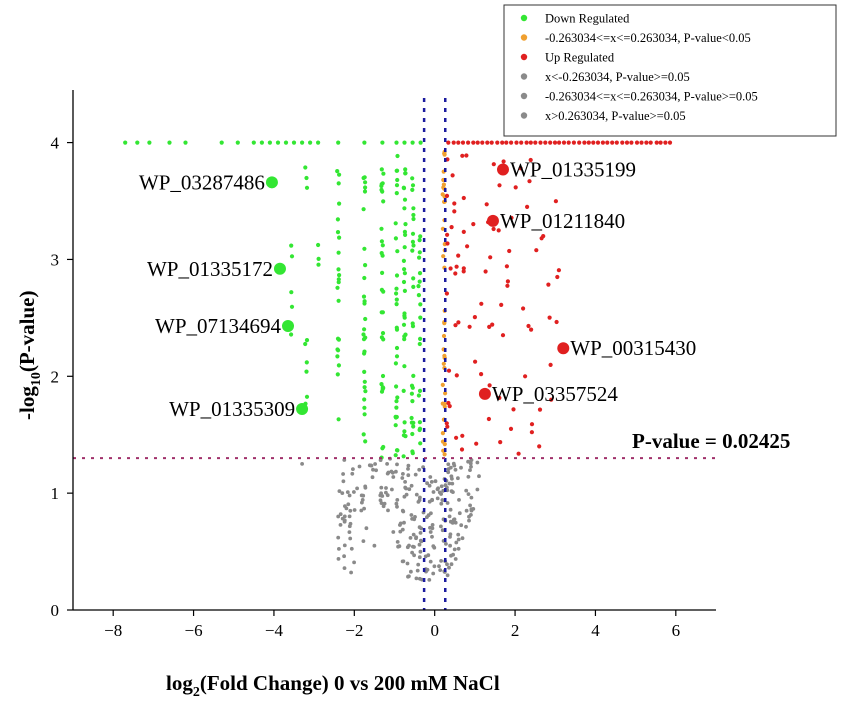  I want to click on x-axis-title-suffix: (Fold Change) 0 vs 200 mM NaCl, so click(350, 683).